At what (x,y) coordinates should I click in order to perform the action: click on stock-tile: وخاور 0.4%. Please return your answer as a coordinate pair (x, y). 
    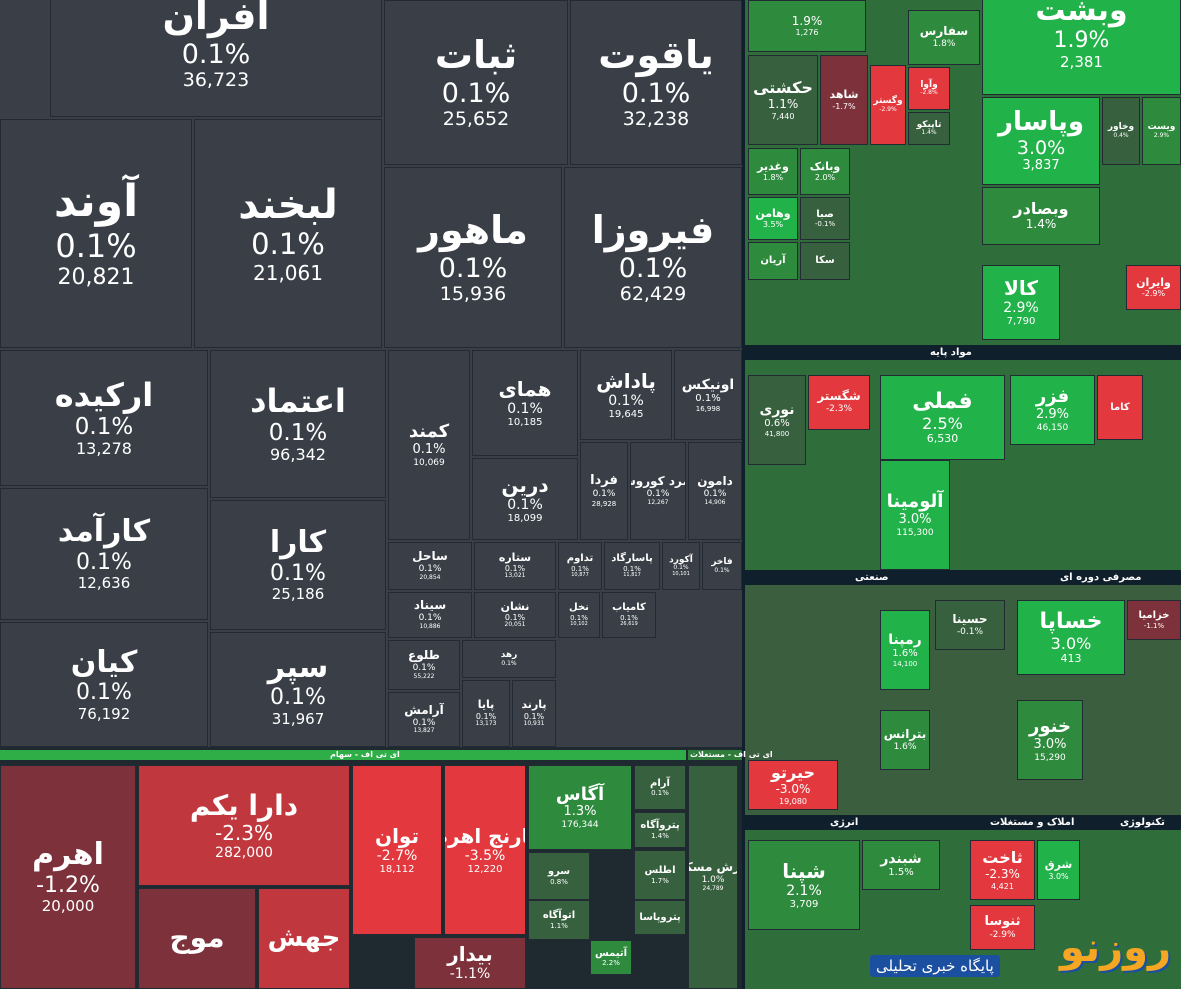
    Looking at the image, I should click on (1121, 131).